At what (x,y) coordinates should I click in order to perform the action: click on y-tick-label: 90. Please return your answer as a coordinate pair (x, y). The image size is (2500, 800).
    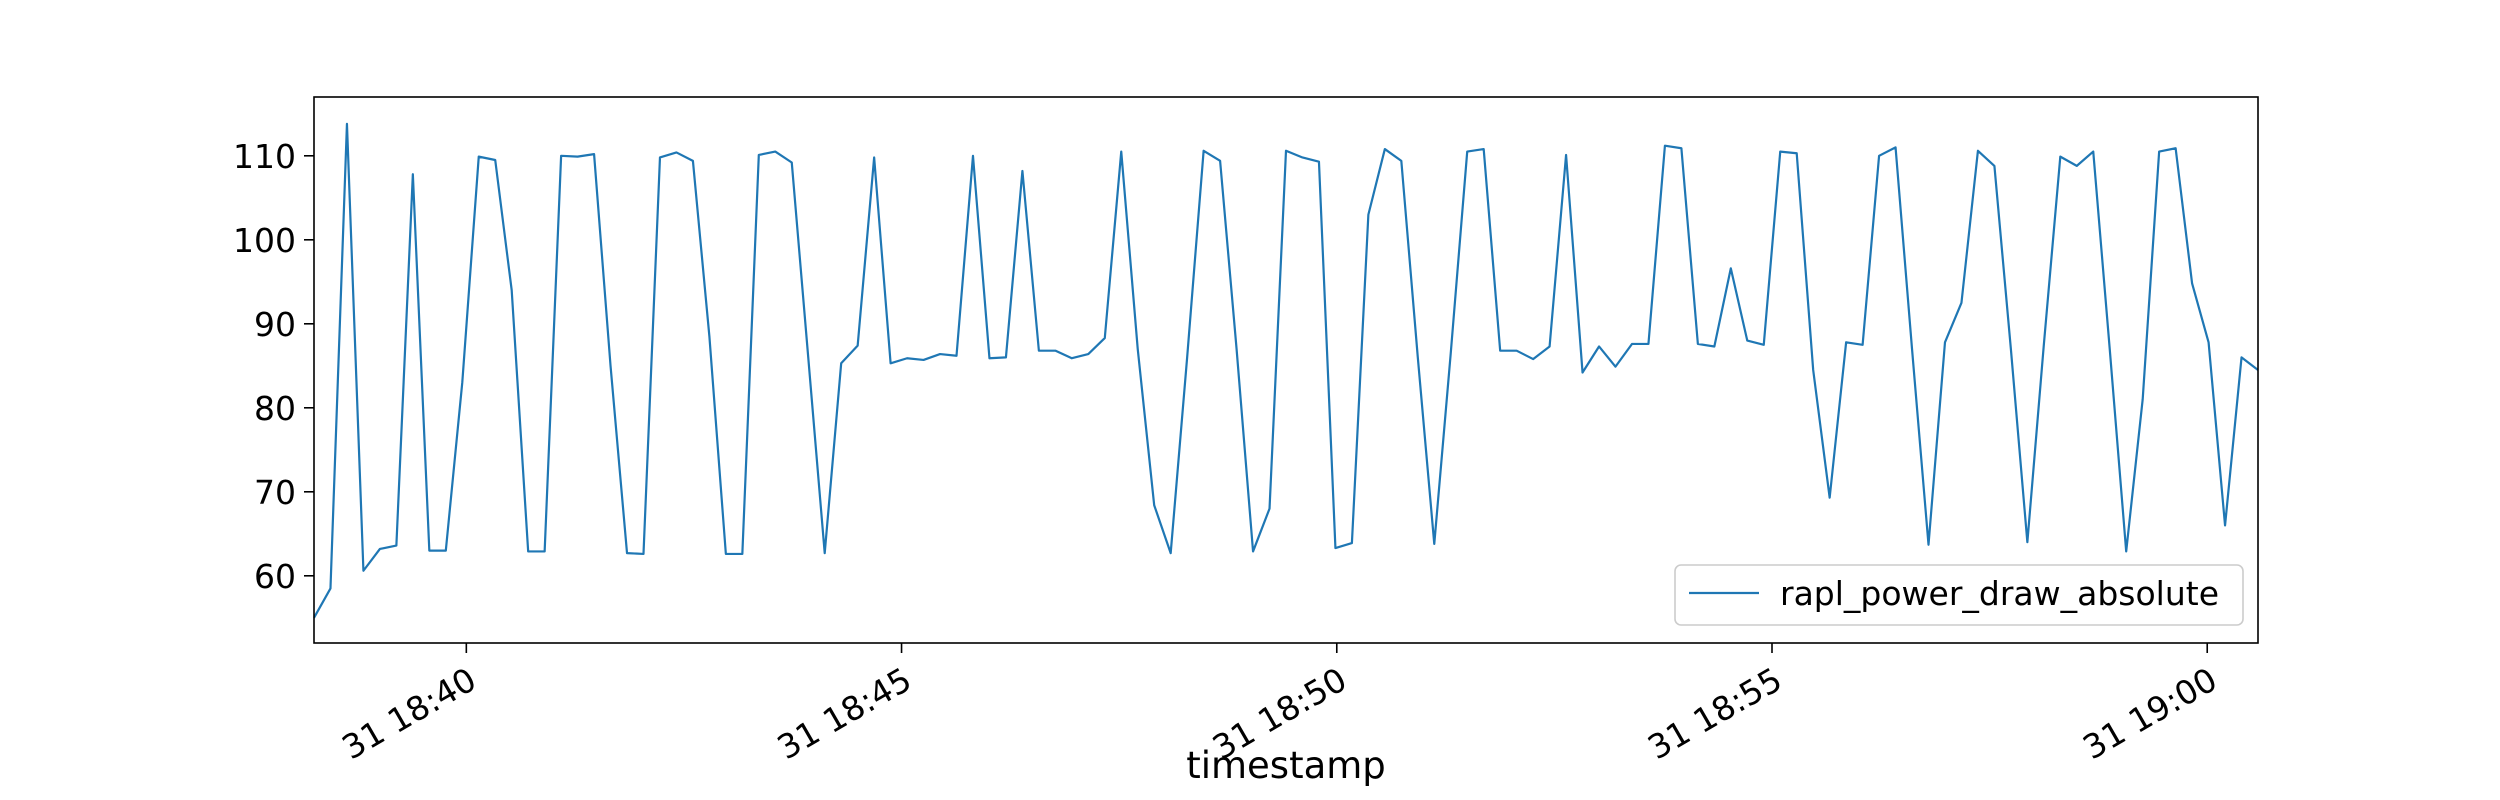
    Looking at the image, I should click on (275, 324).